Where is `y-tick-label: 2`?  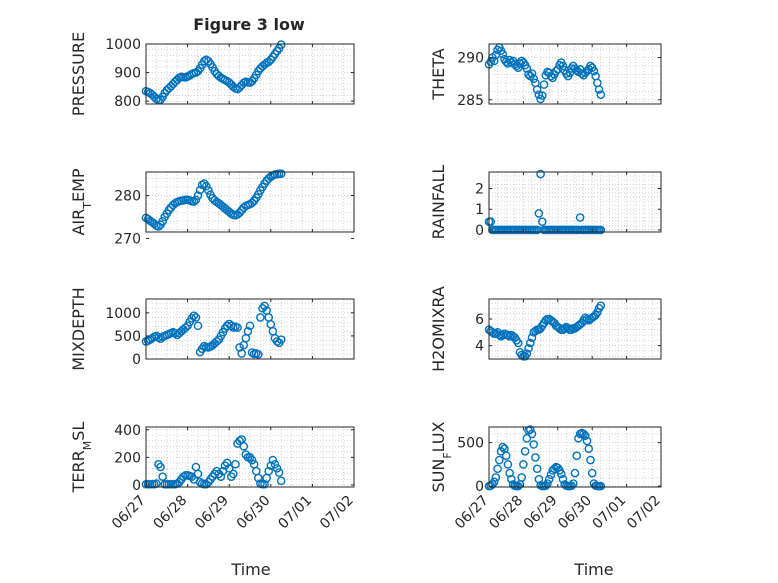 y-tick-label: 2 is located at coordinates (479, 190).